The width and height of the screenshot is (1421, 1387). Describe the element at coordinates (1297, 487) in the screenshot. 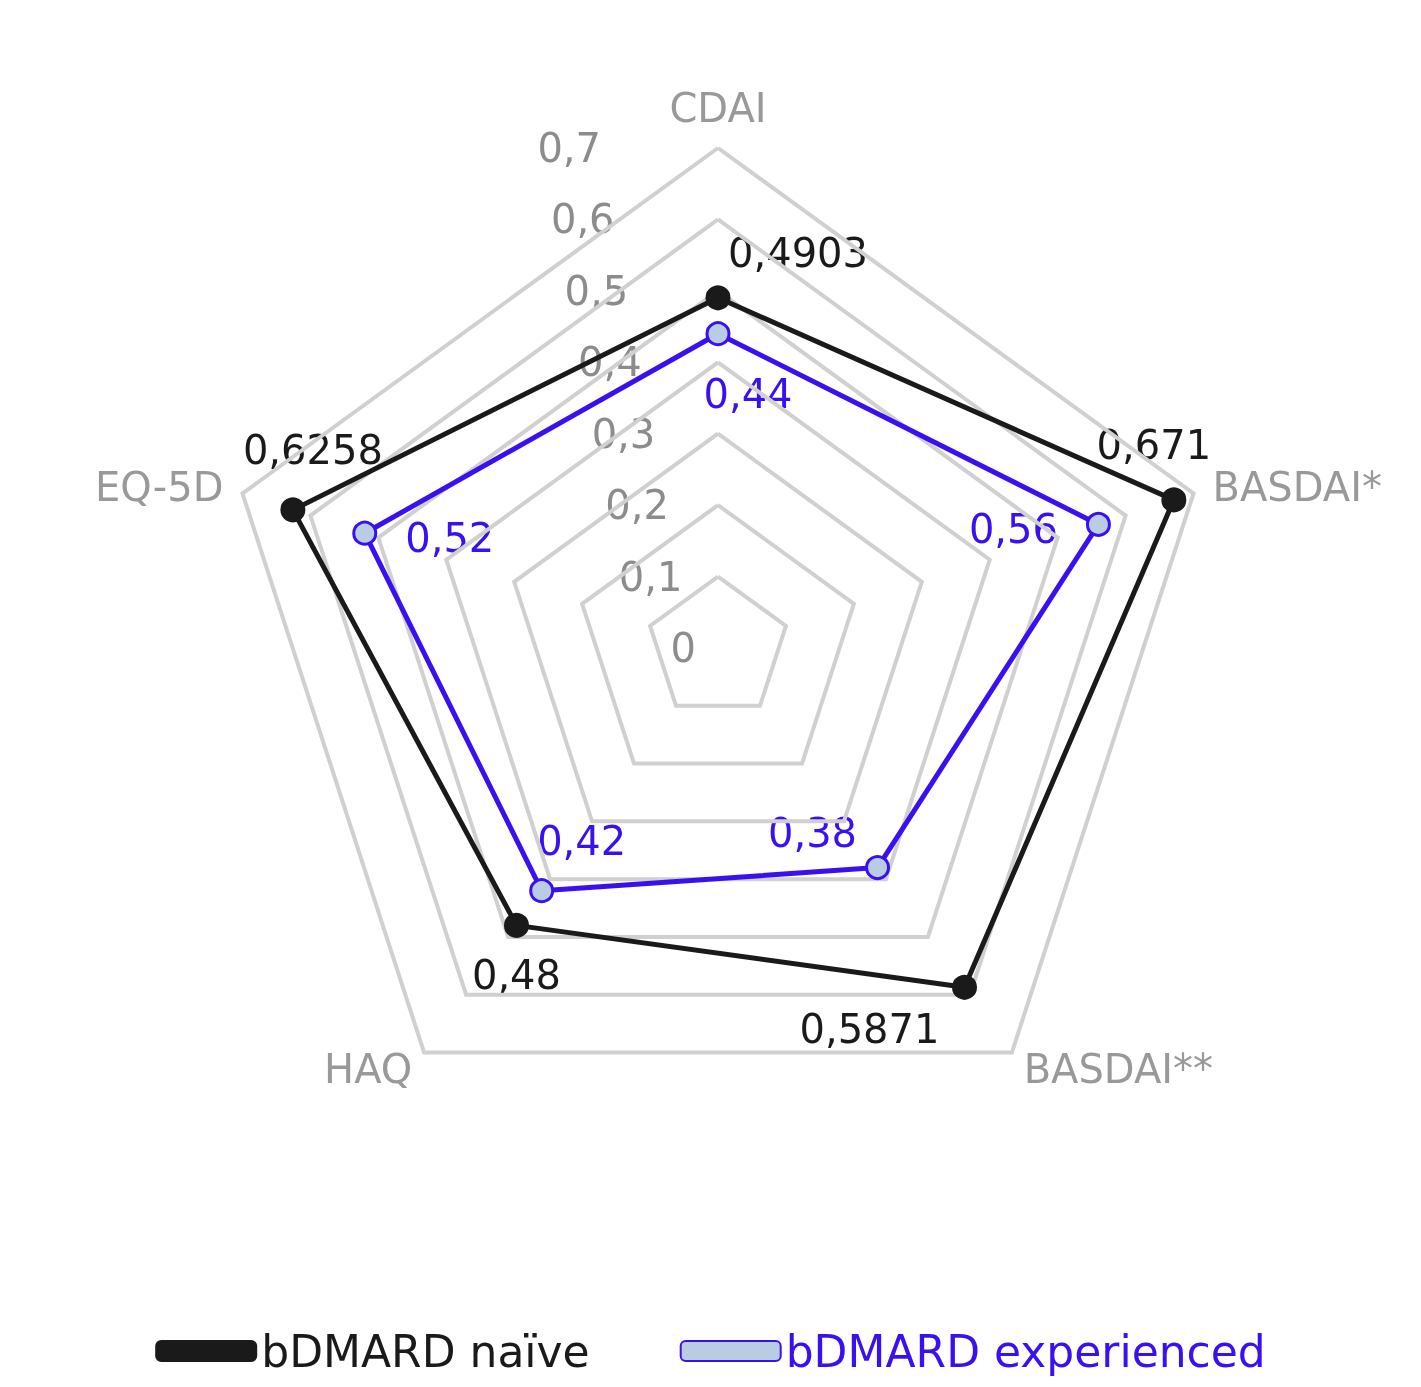

I see `spoke-label: BASDAI*` at that location.